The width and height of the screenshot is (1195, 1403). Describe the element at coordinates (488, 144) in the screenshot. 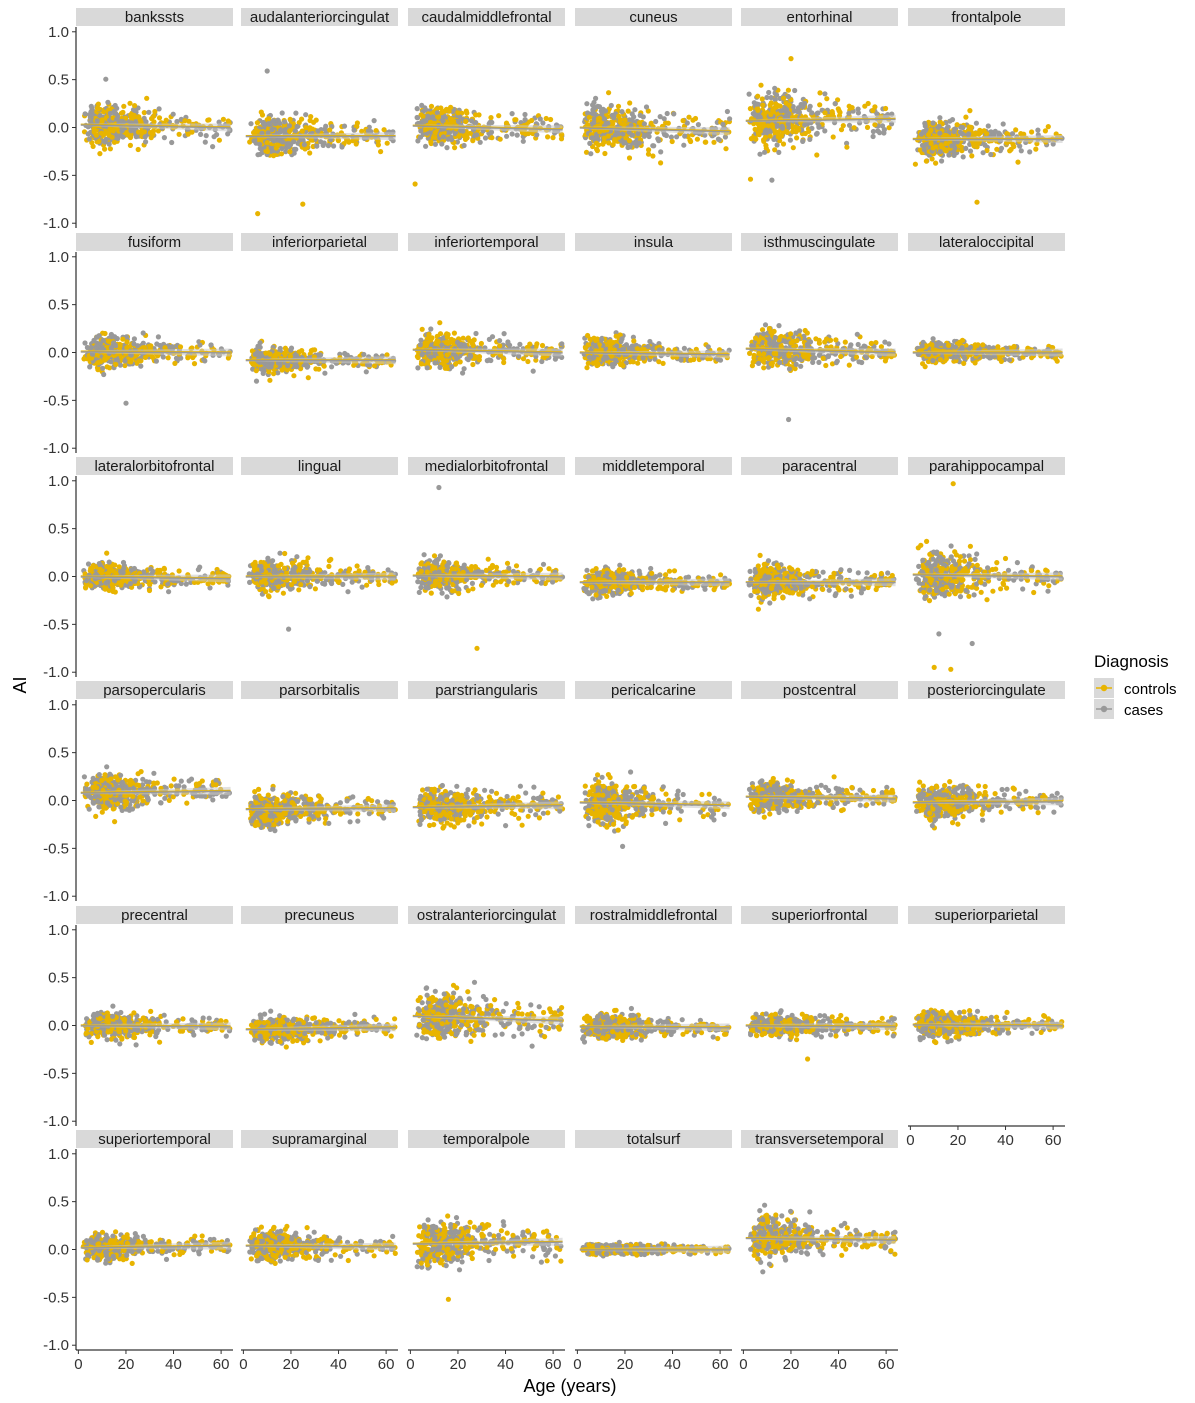

I see `points-caudalmiddlefrontal` at that location.